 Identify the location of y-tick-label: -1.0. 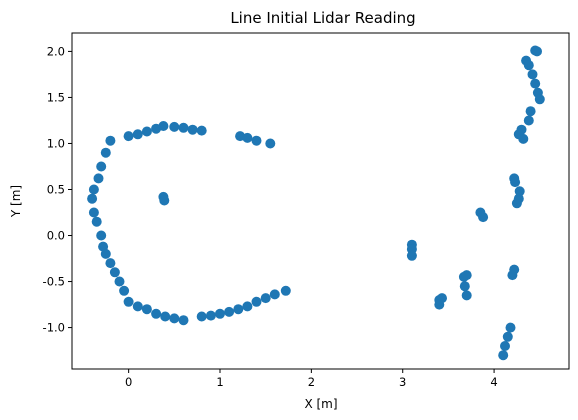
(54, 328).